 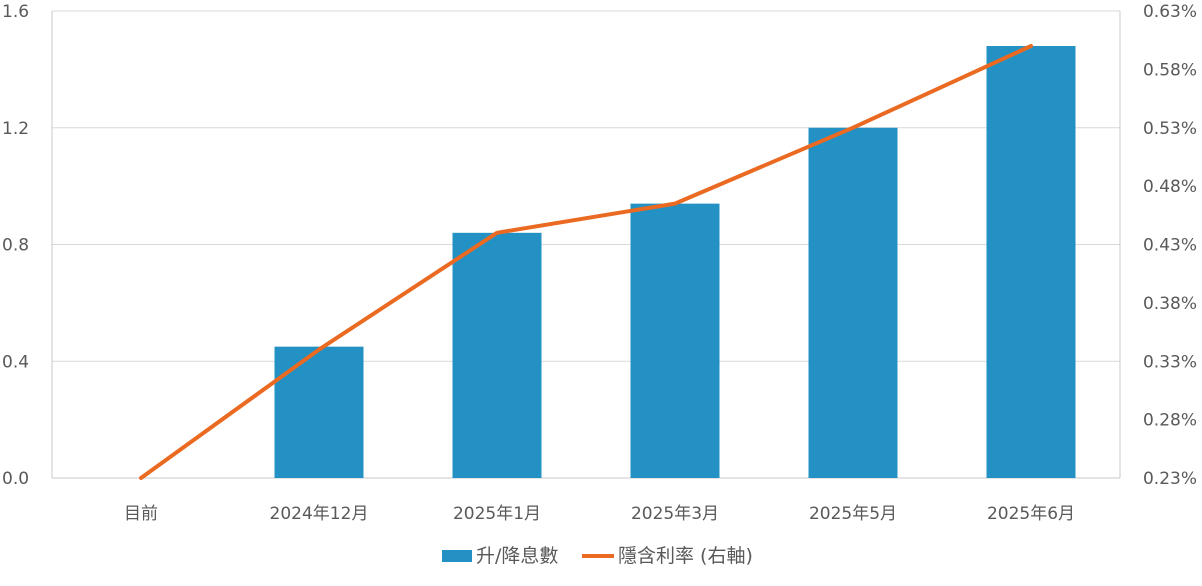 What do you see at coordinates (599, 514) in the screenshot?
I see `x-axis-ticks: 目前 2024年12月 2025年1月 2025年3月 2025年5月 2025年6月` at bounding box center [599, 514].